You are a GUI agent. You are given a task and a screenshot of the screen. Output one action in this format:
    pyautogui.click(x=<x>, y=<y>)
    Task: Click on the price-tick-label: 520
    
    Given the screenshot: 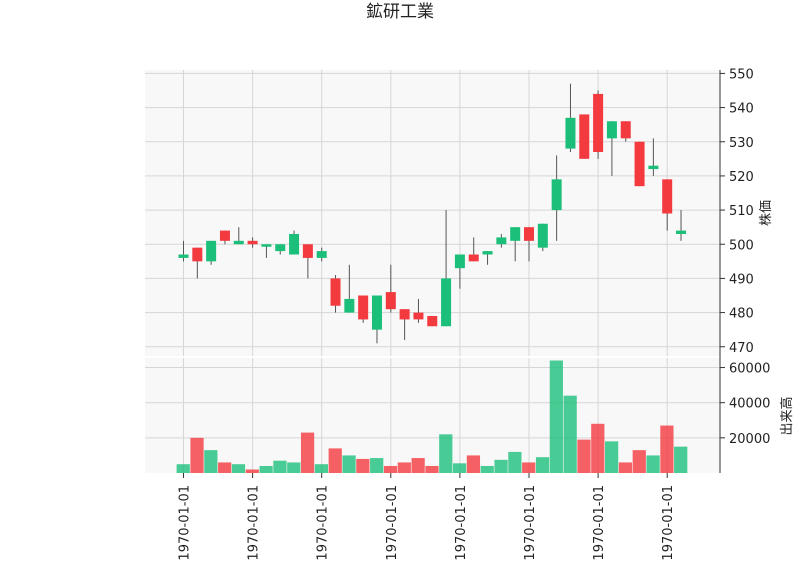 What is the action you would take?
    pyautogui.click(x=741, y=177)
    